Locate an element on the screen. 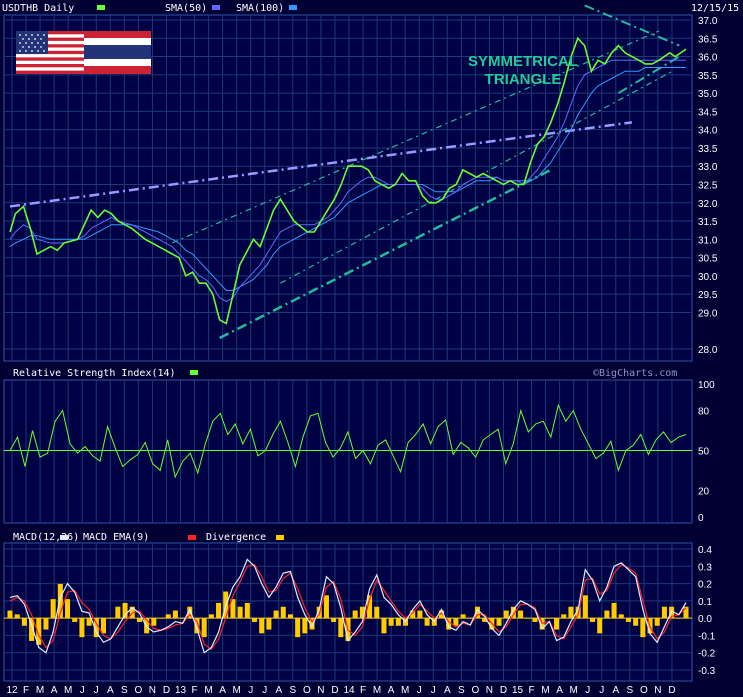 This screenshot has width=743, height=697. macd-title: MACD(12,26) is located at coordinates (46, 537).